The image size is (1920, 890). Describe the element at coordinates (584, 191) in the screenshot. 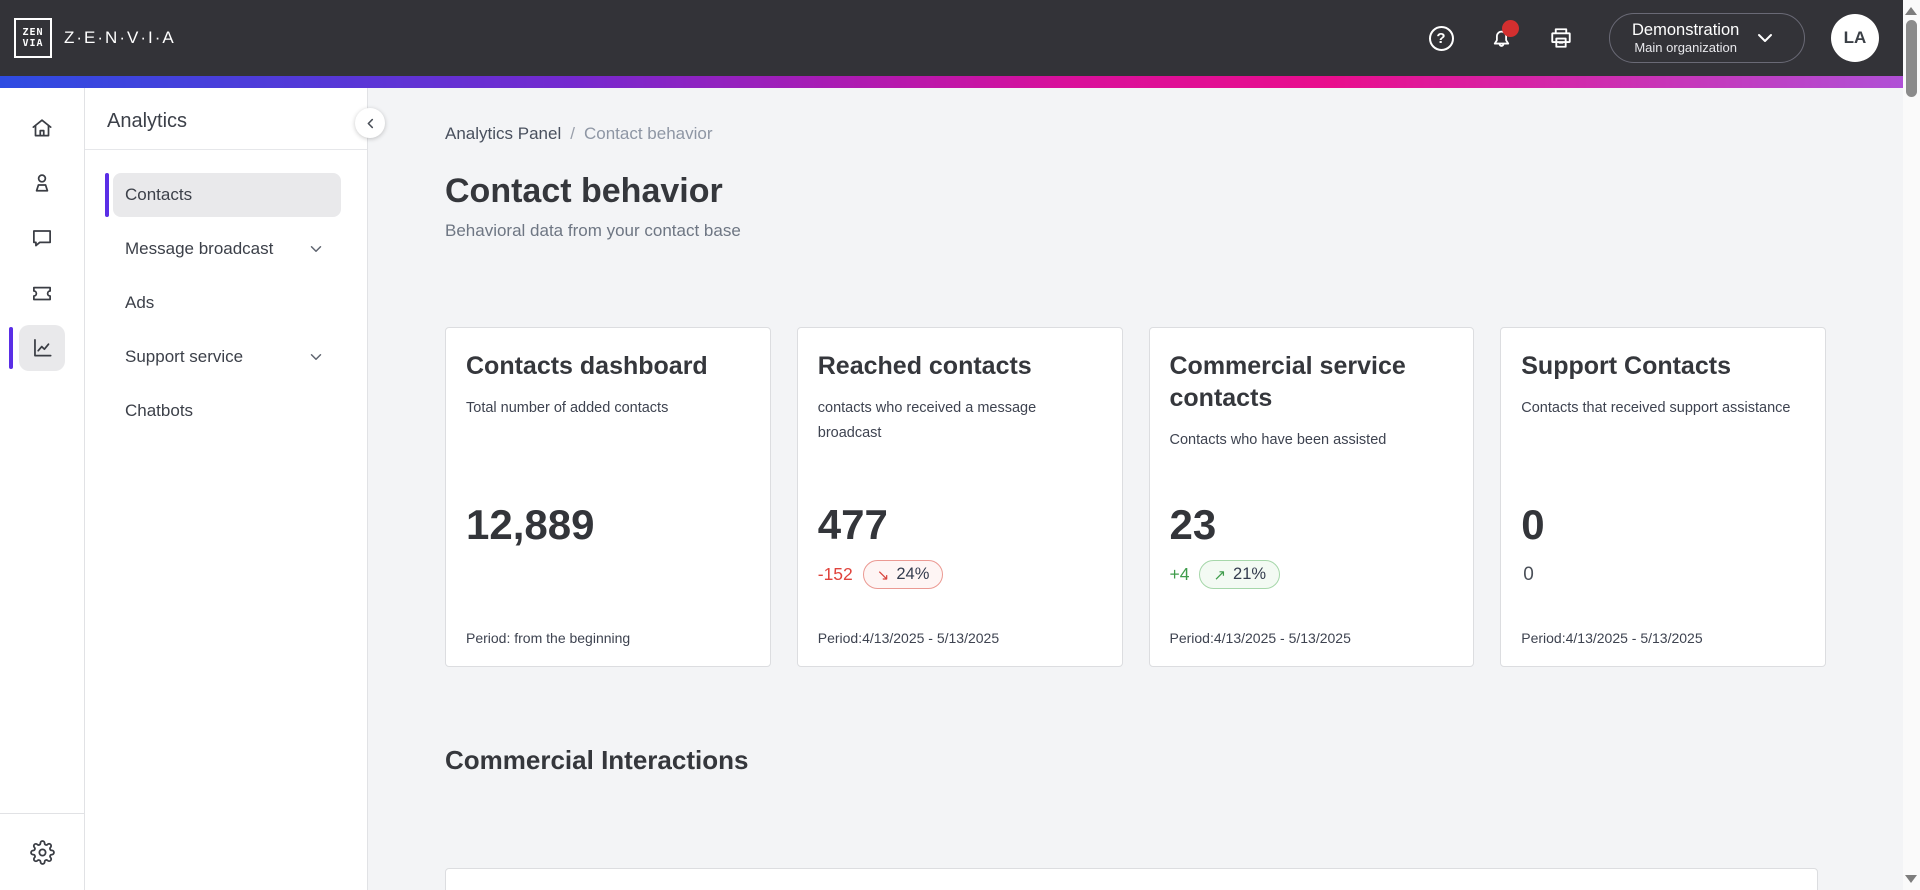

I see `page-title: Contact behavior` at that location.